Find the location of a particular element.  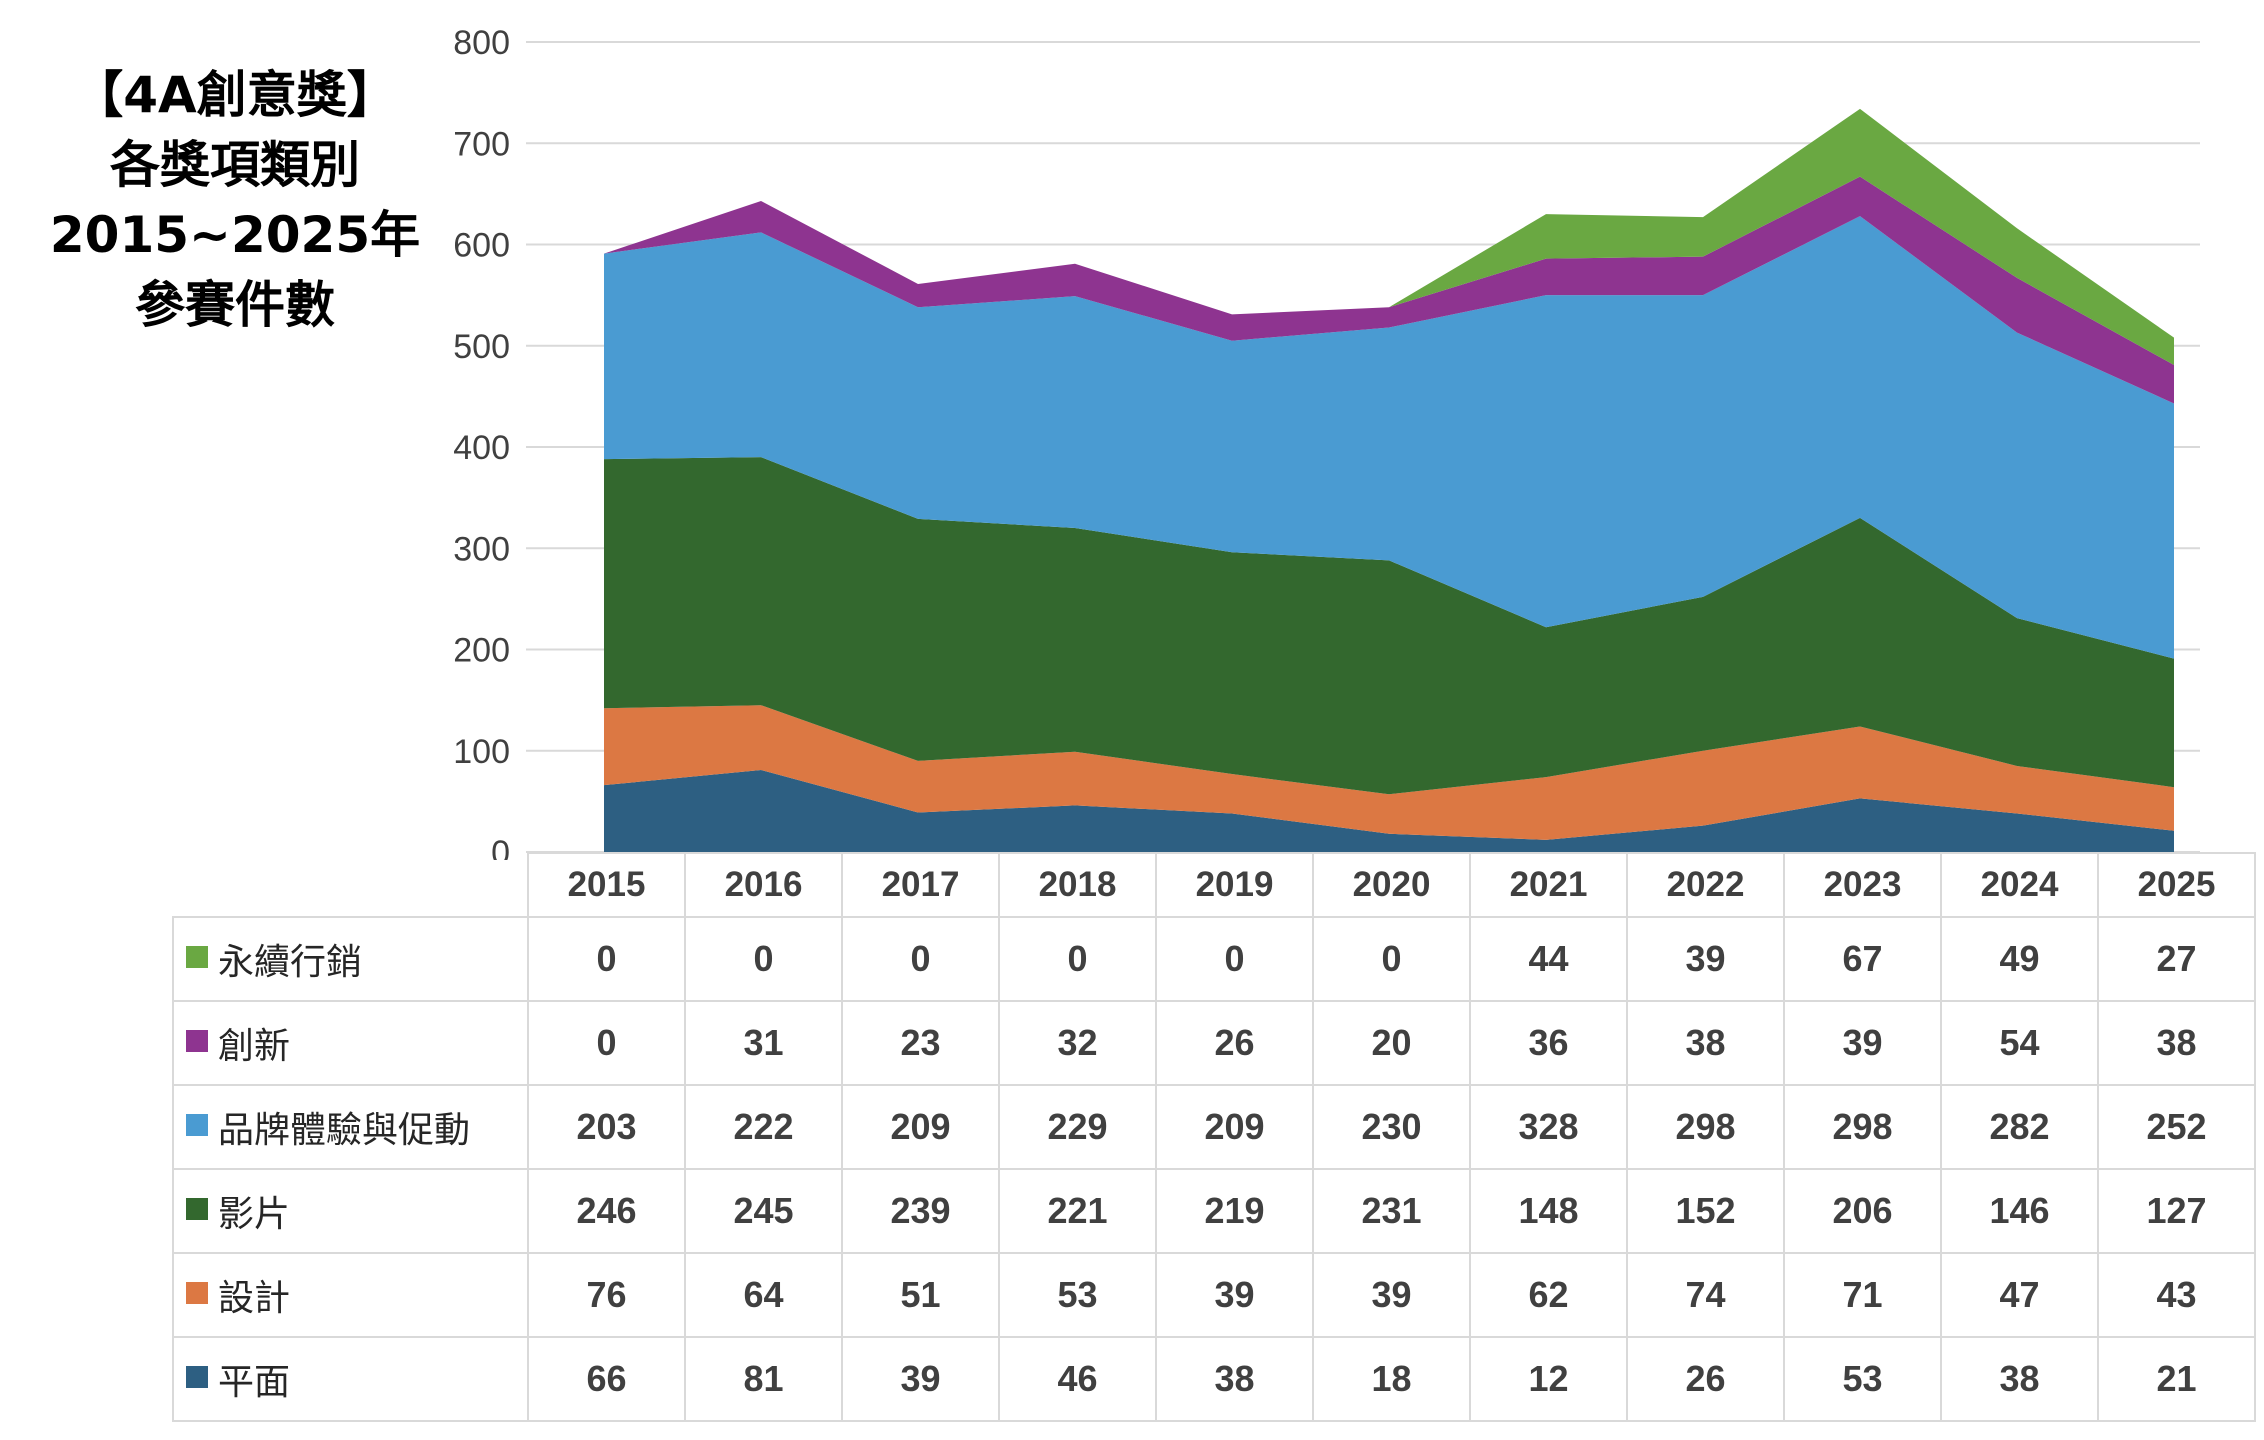

table-row: 品牌體驗與促動 203 222 209 229 209 230 328 298 298 282 252 is located at coordinates (1214, 1127).